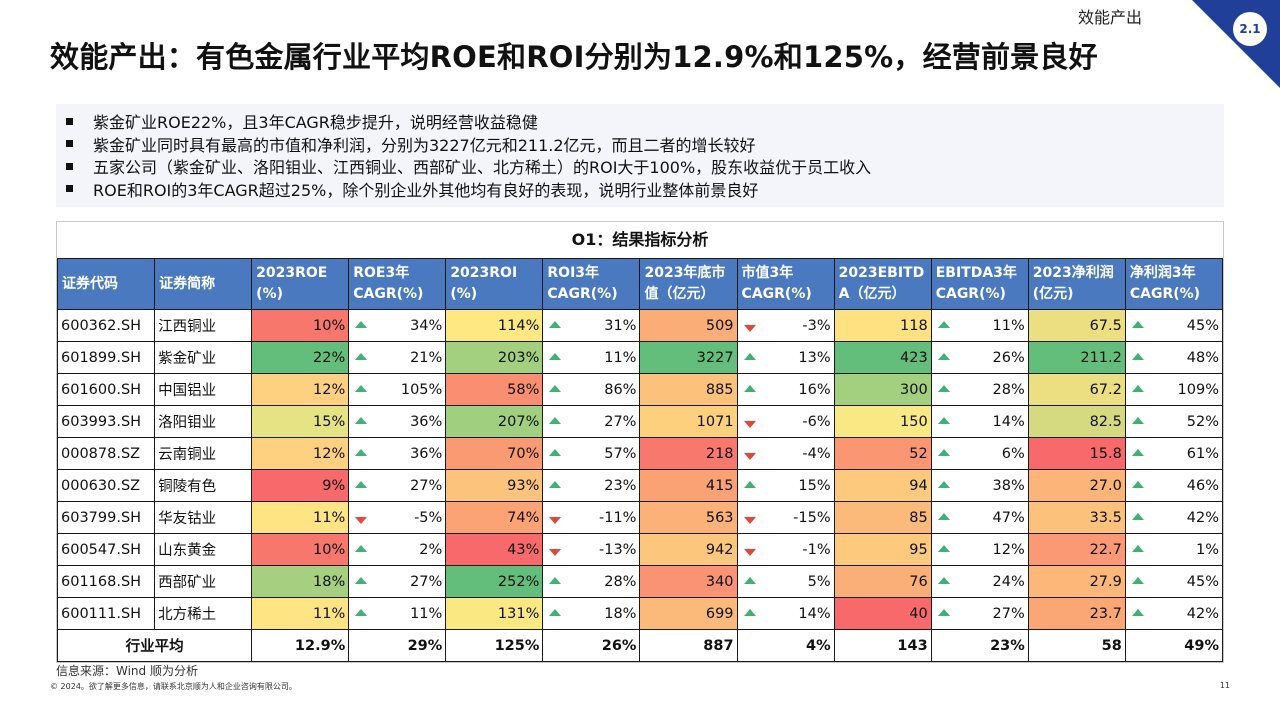 This screenshot has width=1280, height=720. What do you see at coordinates (785, 325) in the screenshot?
I see `mcap-cagr-cell: -3%` at bounding box center [785, 325].